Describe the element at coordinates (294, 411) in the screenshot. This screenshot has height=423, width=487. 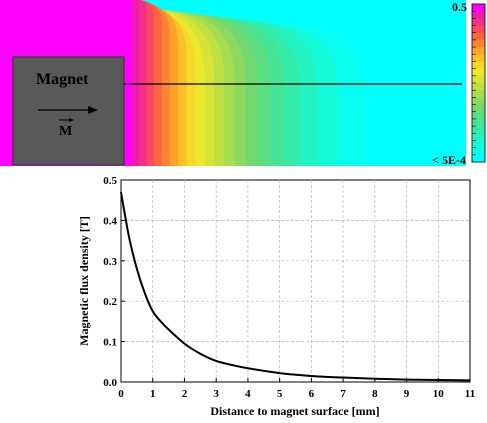
I see `x-axis-label: Distance to magnet surface [mm]` at that location.